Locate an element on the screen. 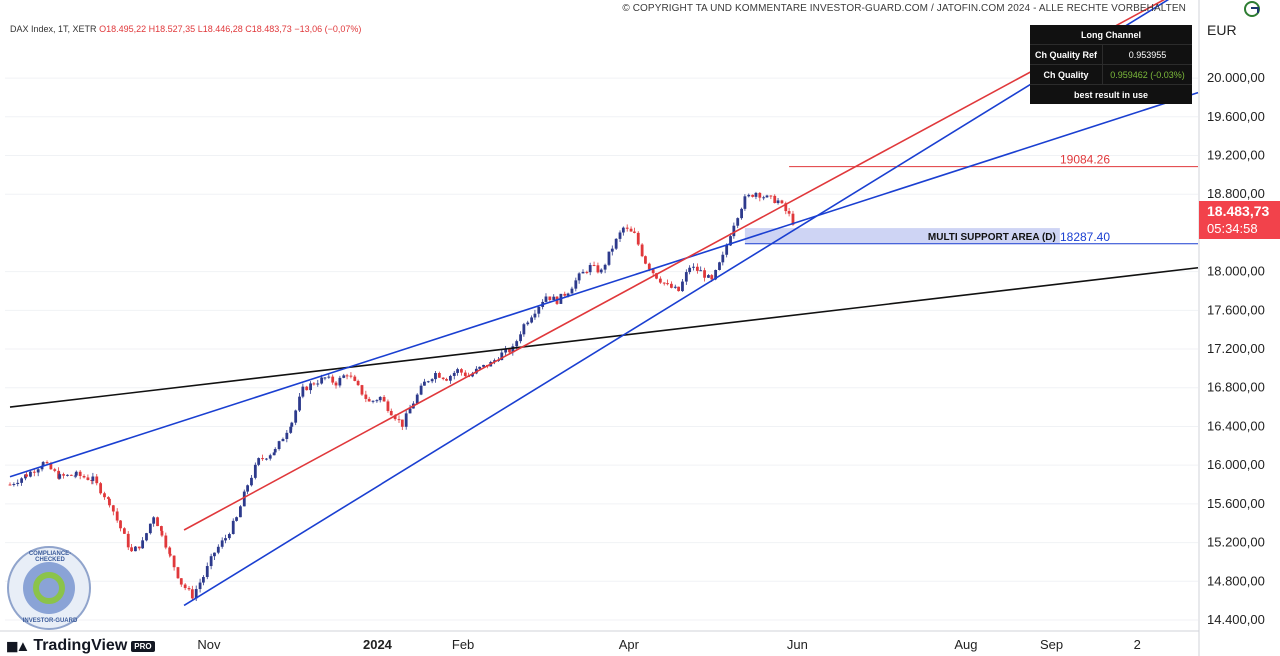  x-tick-label: Apr is located at coordinates (629, 644).